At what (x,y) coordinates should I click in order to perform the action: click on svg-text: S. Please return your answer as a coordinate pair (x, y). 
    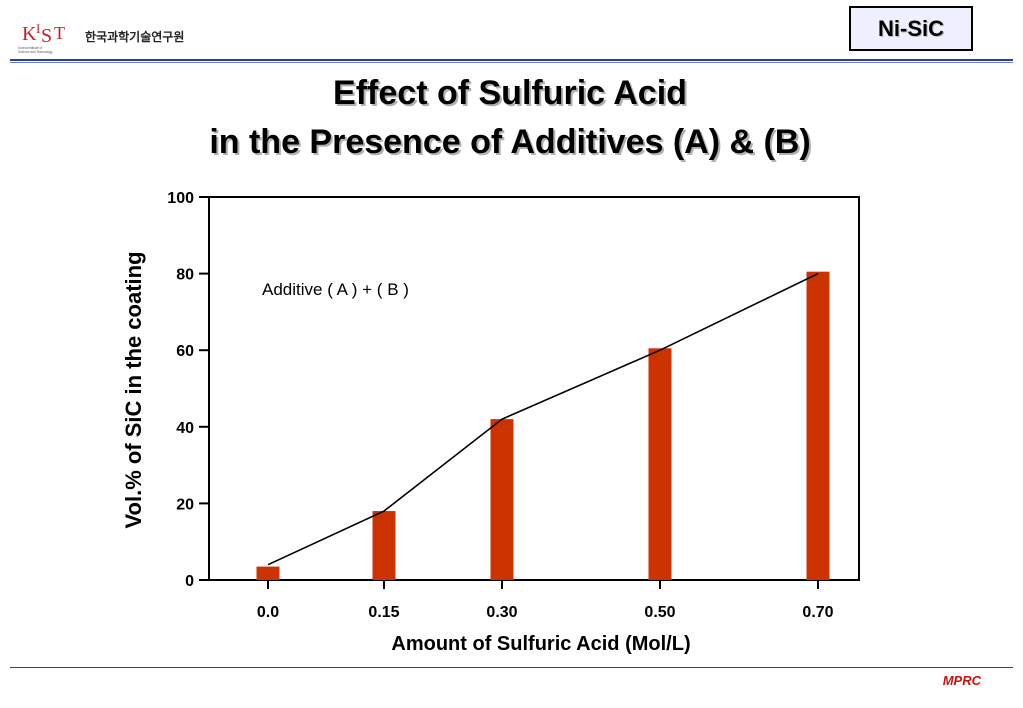
    Looking at the image, I should click on (46, 36).